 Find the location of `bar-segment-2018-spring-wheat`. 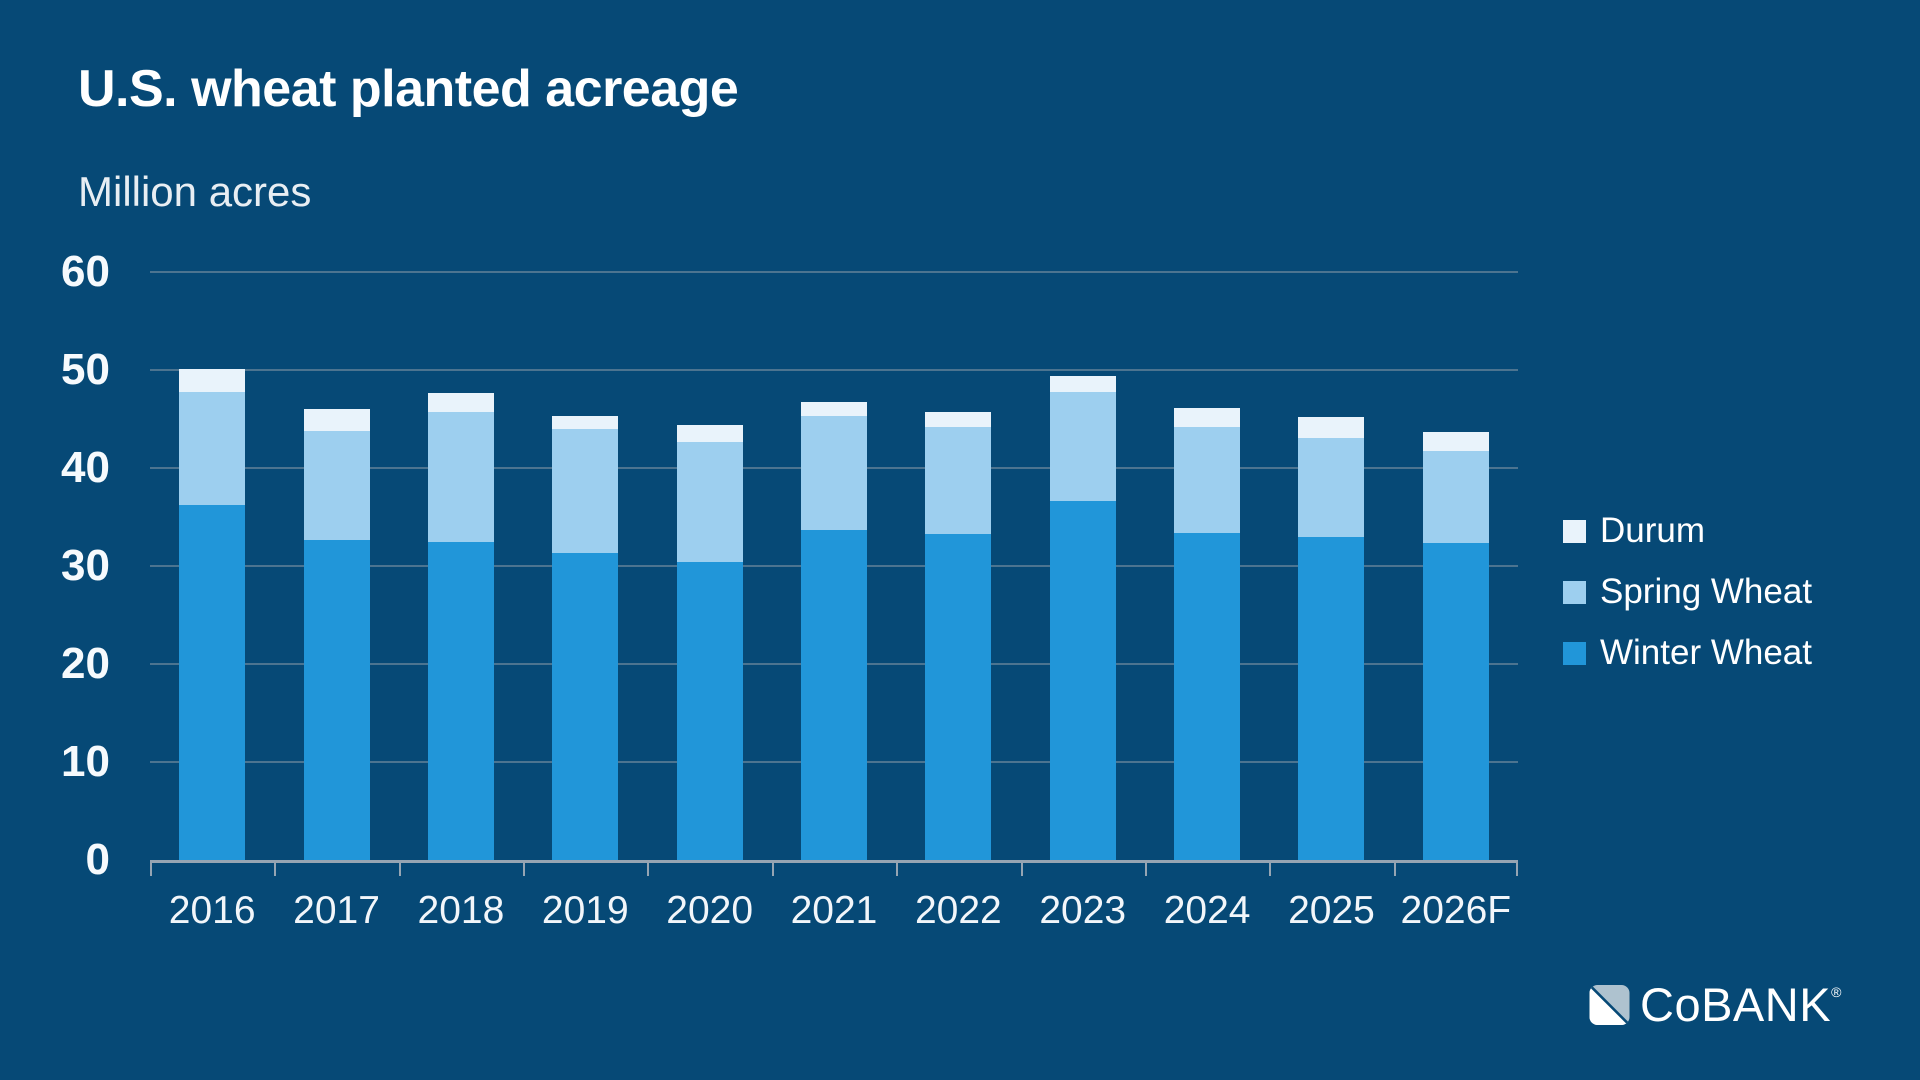

bar-segment-2018-spring-wheat is located at coordinates (460, 477).